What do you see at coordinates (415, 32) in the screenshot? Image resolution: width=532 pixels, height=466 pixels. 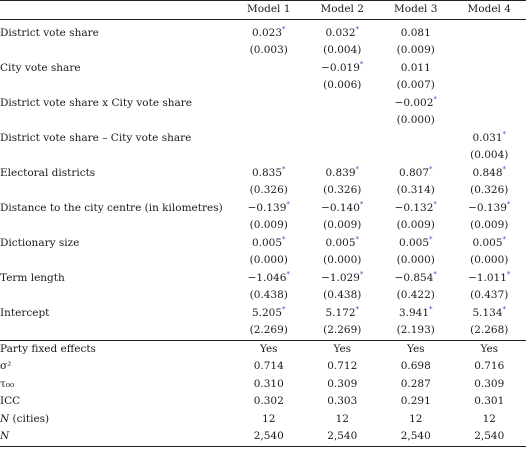 I see `coefficient-cell: 0.081` at bounding box center [415, 32].